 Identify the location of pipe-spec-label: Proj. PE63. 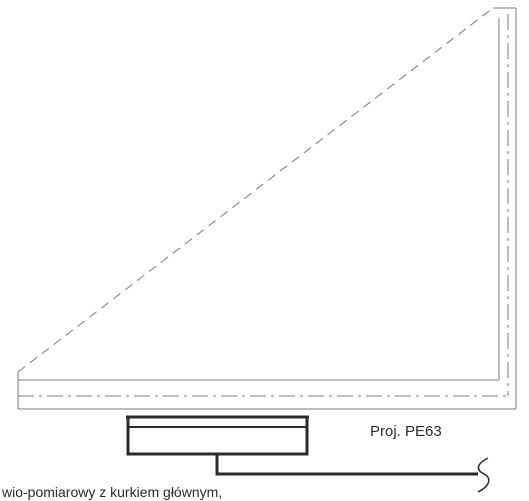
(406, 431).